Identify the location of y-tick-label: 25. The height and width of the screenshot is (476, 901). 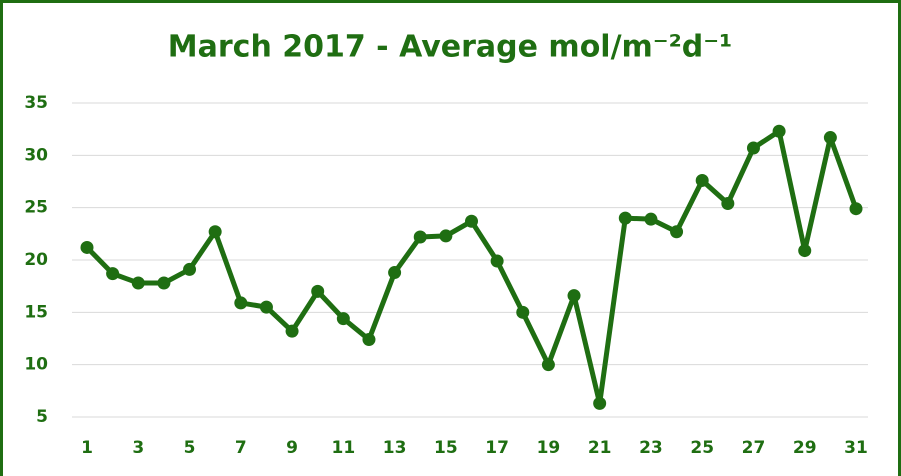
(36, 208).